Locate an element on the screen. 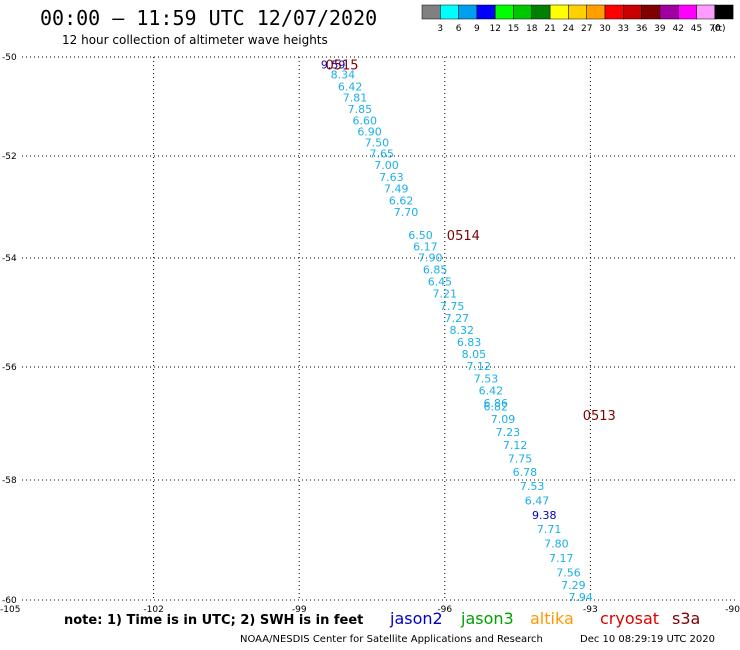  legend-label: 45 is located at coordinates (696, 29).